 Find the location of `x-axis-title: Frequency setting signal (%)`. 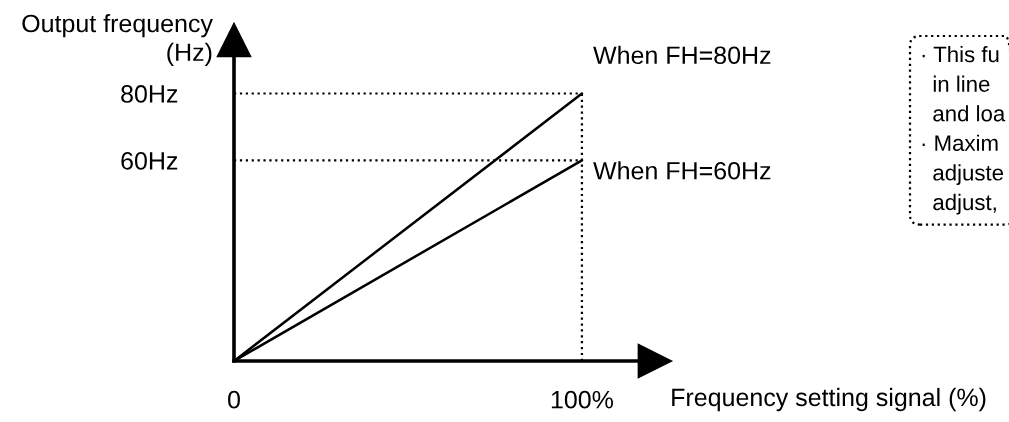

x-axis-title: Frequency setting signal (%) is located at coordinates (829, 399).